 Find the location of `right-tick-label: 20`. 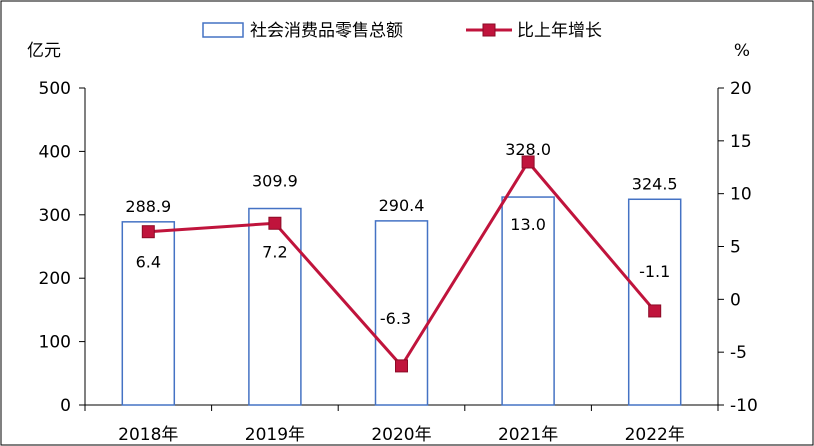

right-tick-label: 20 is located at coordinates (741, 89).